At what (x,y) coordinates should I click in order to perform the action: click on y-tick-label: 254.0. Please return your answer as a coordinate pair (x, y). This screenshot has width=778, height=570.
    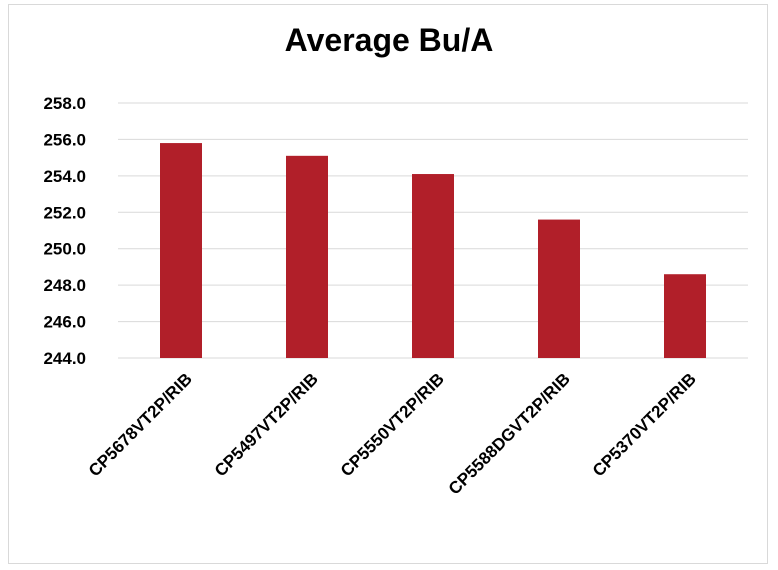
    Looking at the image, I should click on (64, 176).